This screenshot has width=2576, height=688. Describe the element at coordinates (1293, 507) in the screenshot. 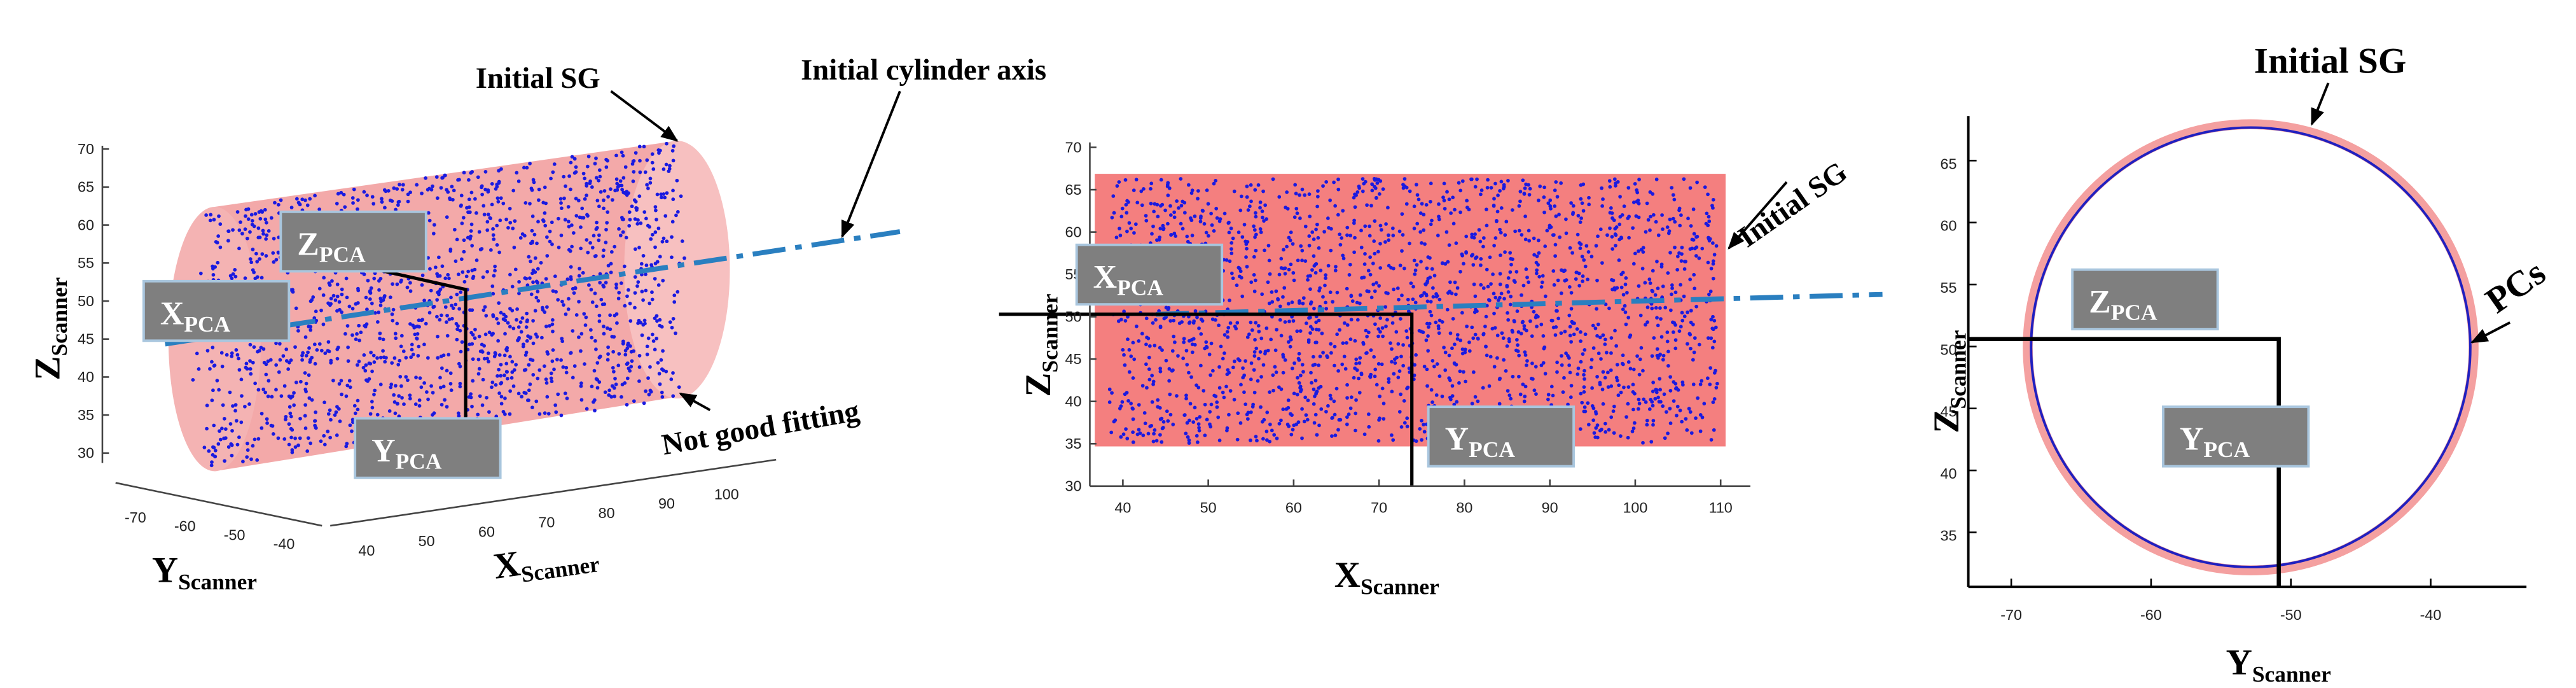

I see `x-tick-label: 60` at that location.